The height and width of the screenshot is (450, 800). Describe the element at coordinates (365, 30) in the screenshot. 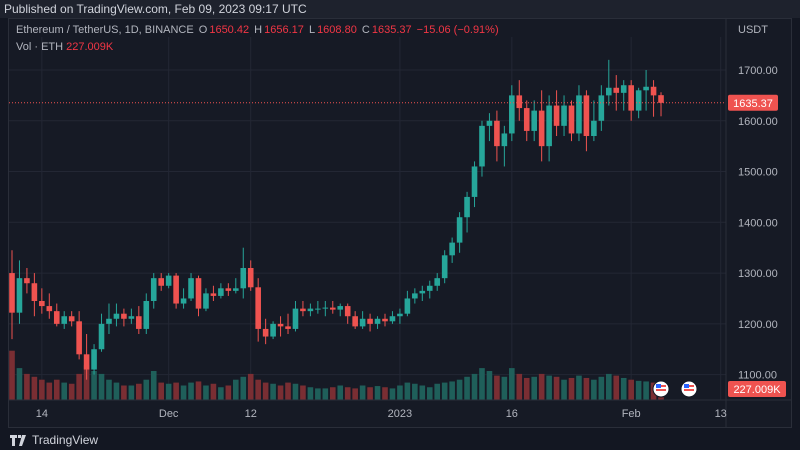

I see `close-label: C` at that location.